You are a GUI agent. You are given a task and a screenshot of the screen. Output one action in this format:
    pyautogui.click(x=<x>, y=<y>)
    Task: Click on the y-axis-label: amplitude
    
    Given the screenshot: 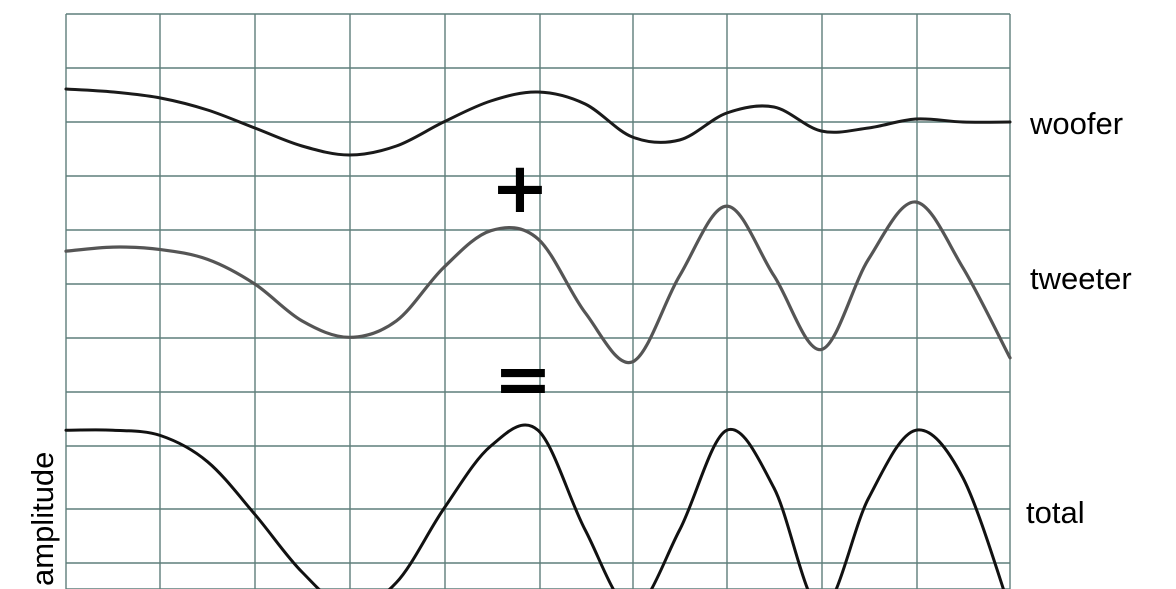 What is the action you would take?
    pyautogui.click(x=42, y=519)
    